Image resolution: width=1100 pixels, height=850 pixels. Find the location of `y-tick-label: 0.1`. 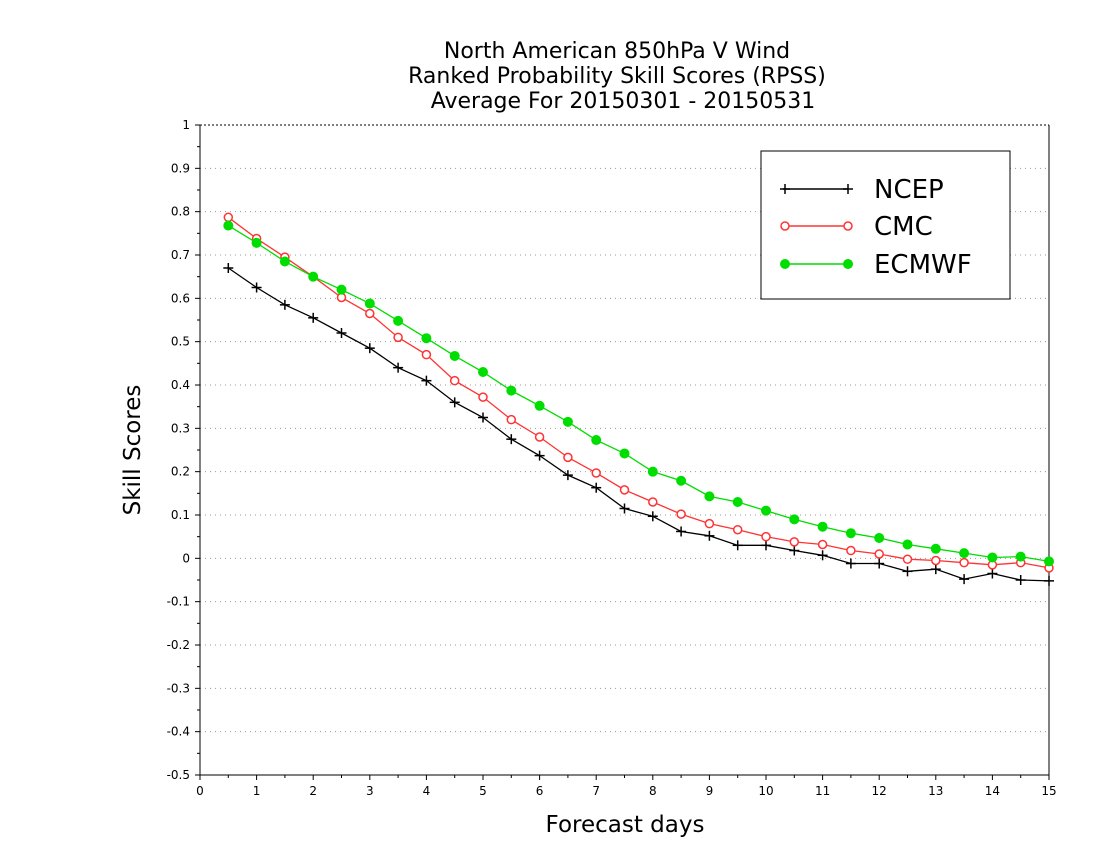

y-tick-label: 0.1 is located at coordinates (180, 515).